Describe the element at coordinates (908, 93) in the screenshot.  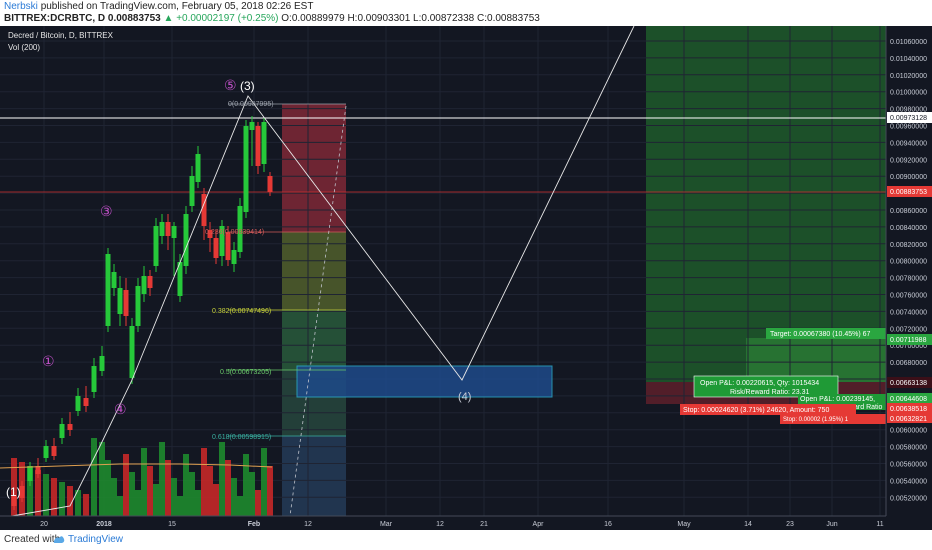
I see `price-tick-label: 0.01000000` at that location.